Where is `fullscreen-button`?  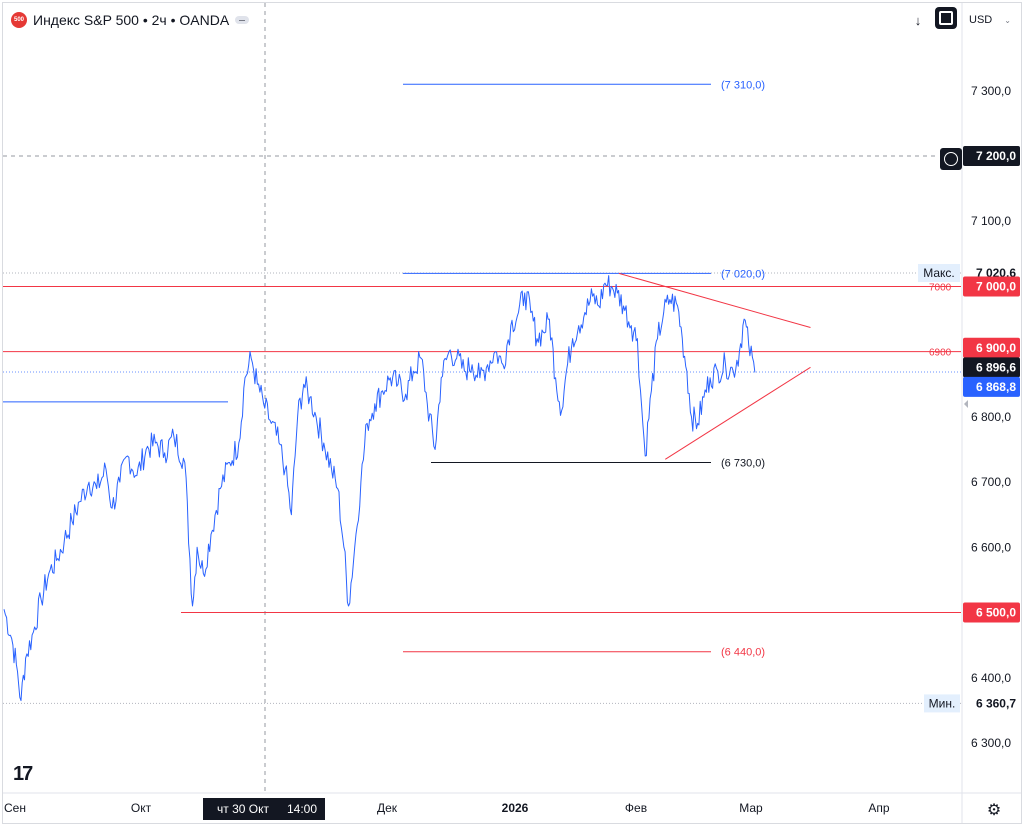
fullscreen-button is located at coordinates (946, 18).